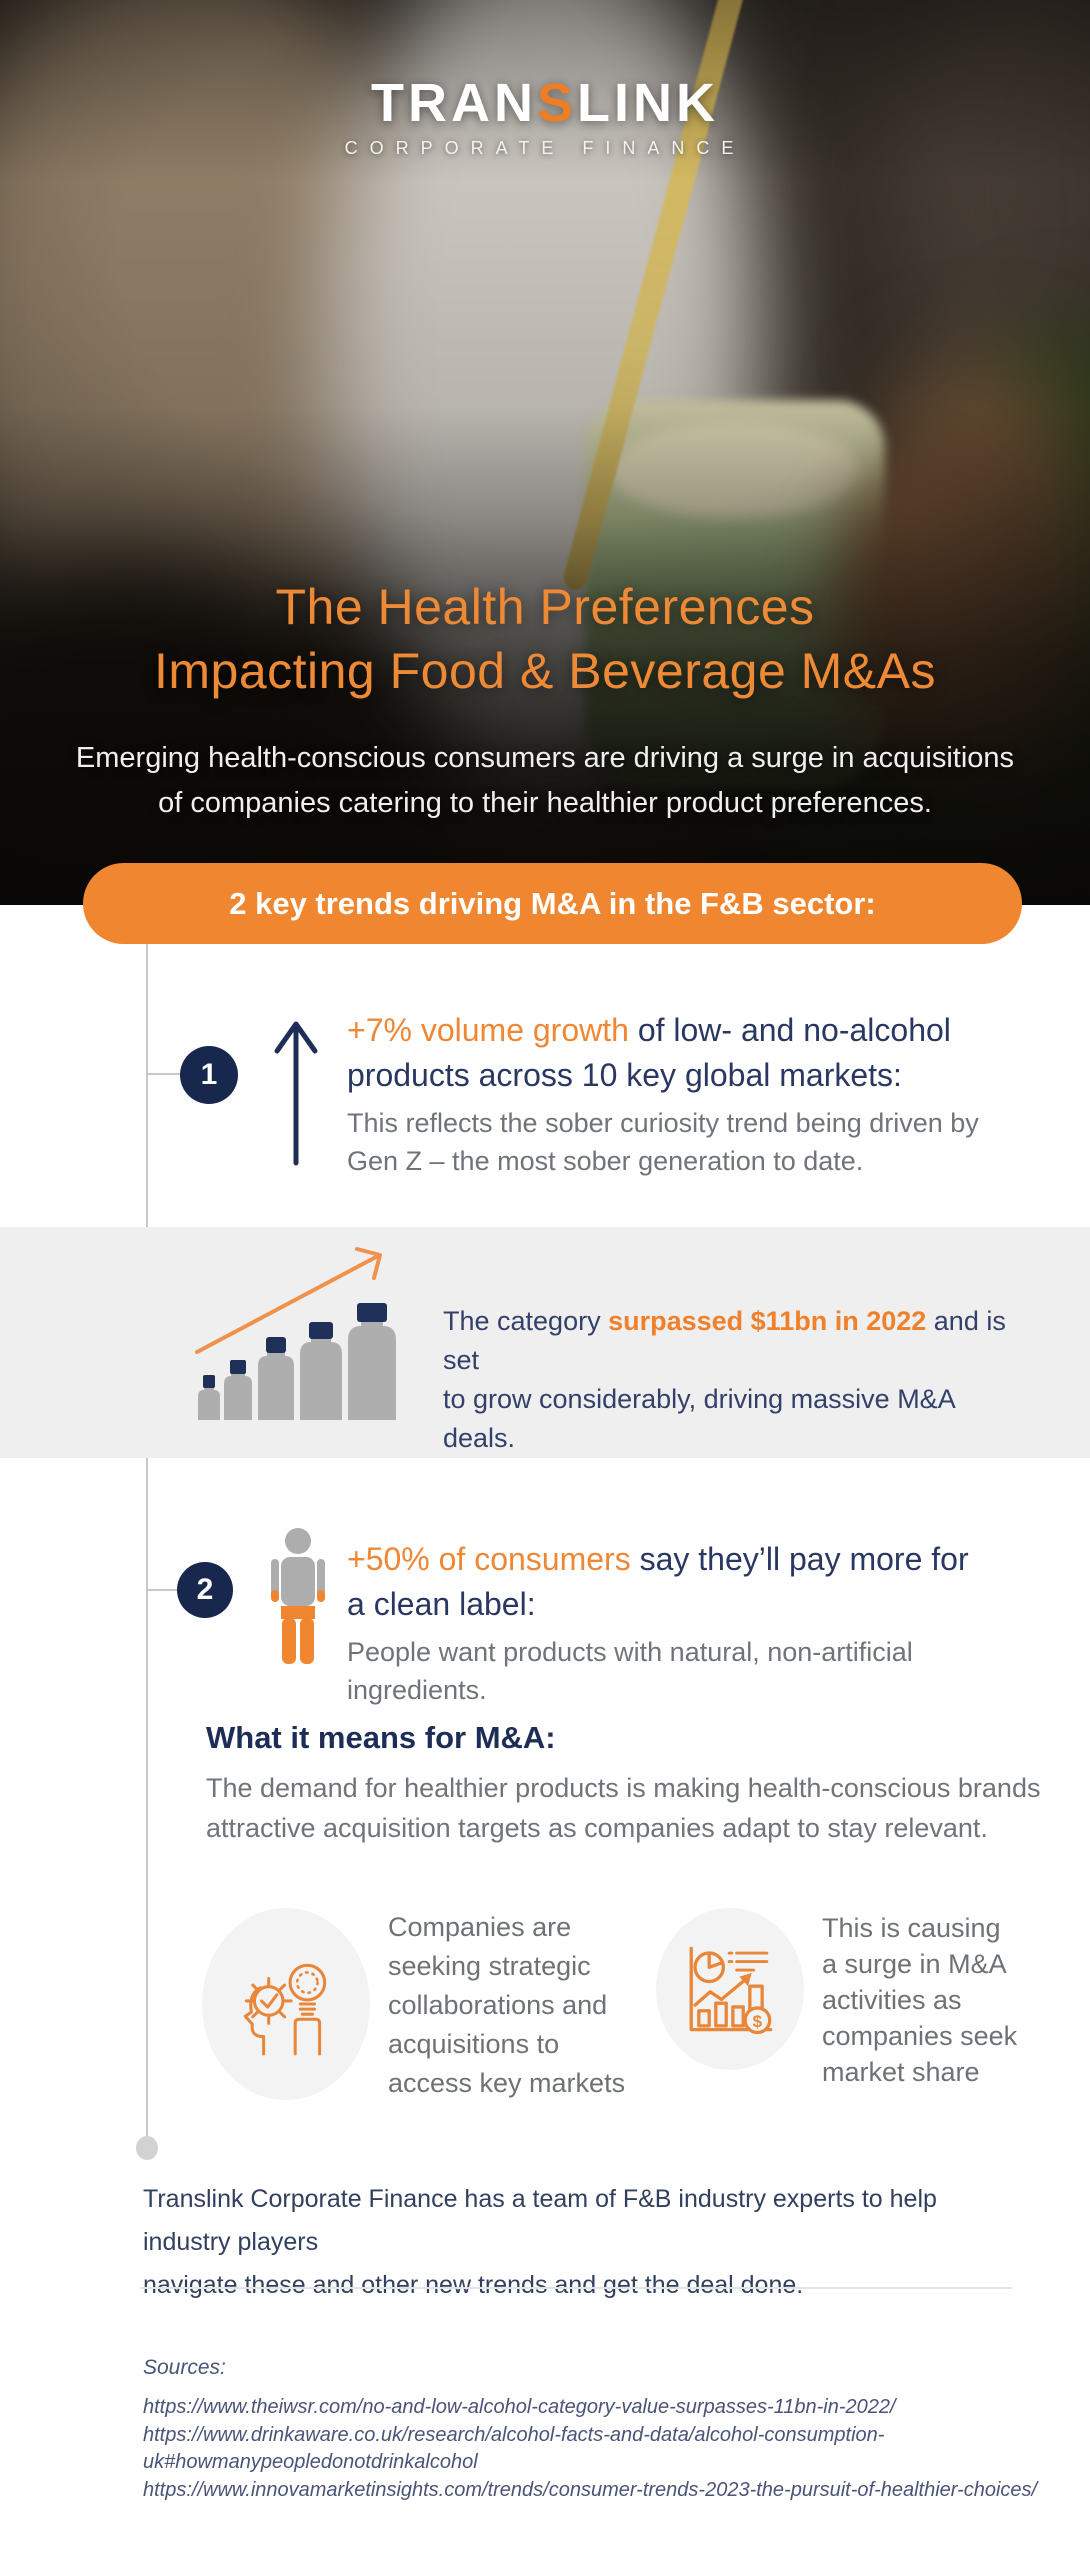  I want to click on outcome-left-line2: seeking strategic, so click(489, 1966).